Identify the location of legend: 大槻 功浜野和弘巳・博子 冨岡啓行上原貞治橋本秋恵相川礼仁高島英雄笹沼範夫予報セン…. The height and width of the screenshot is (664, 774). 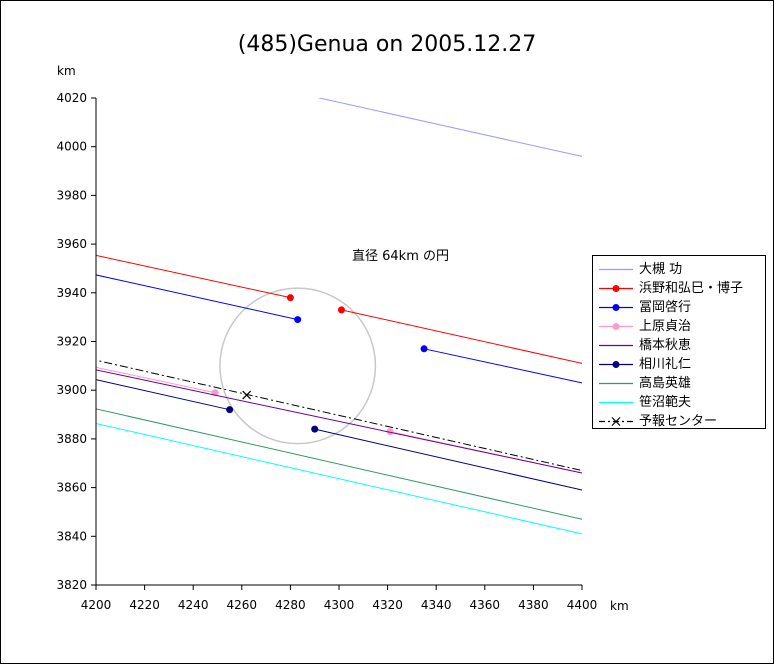
(679, 342).